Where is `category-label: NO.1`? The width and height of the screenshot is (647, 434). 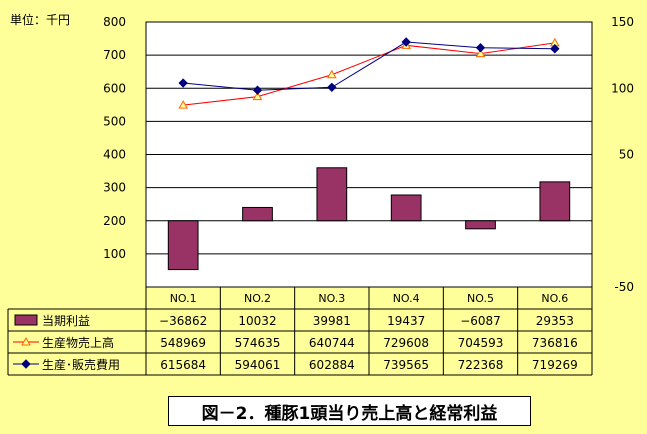
category-label: NO.1 is located at coordinates (183, 298).